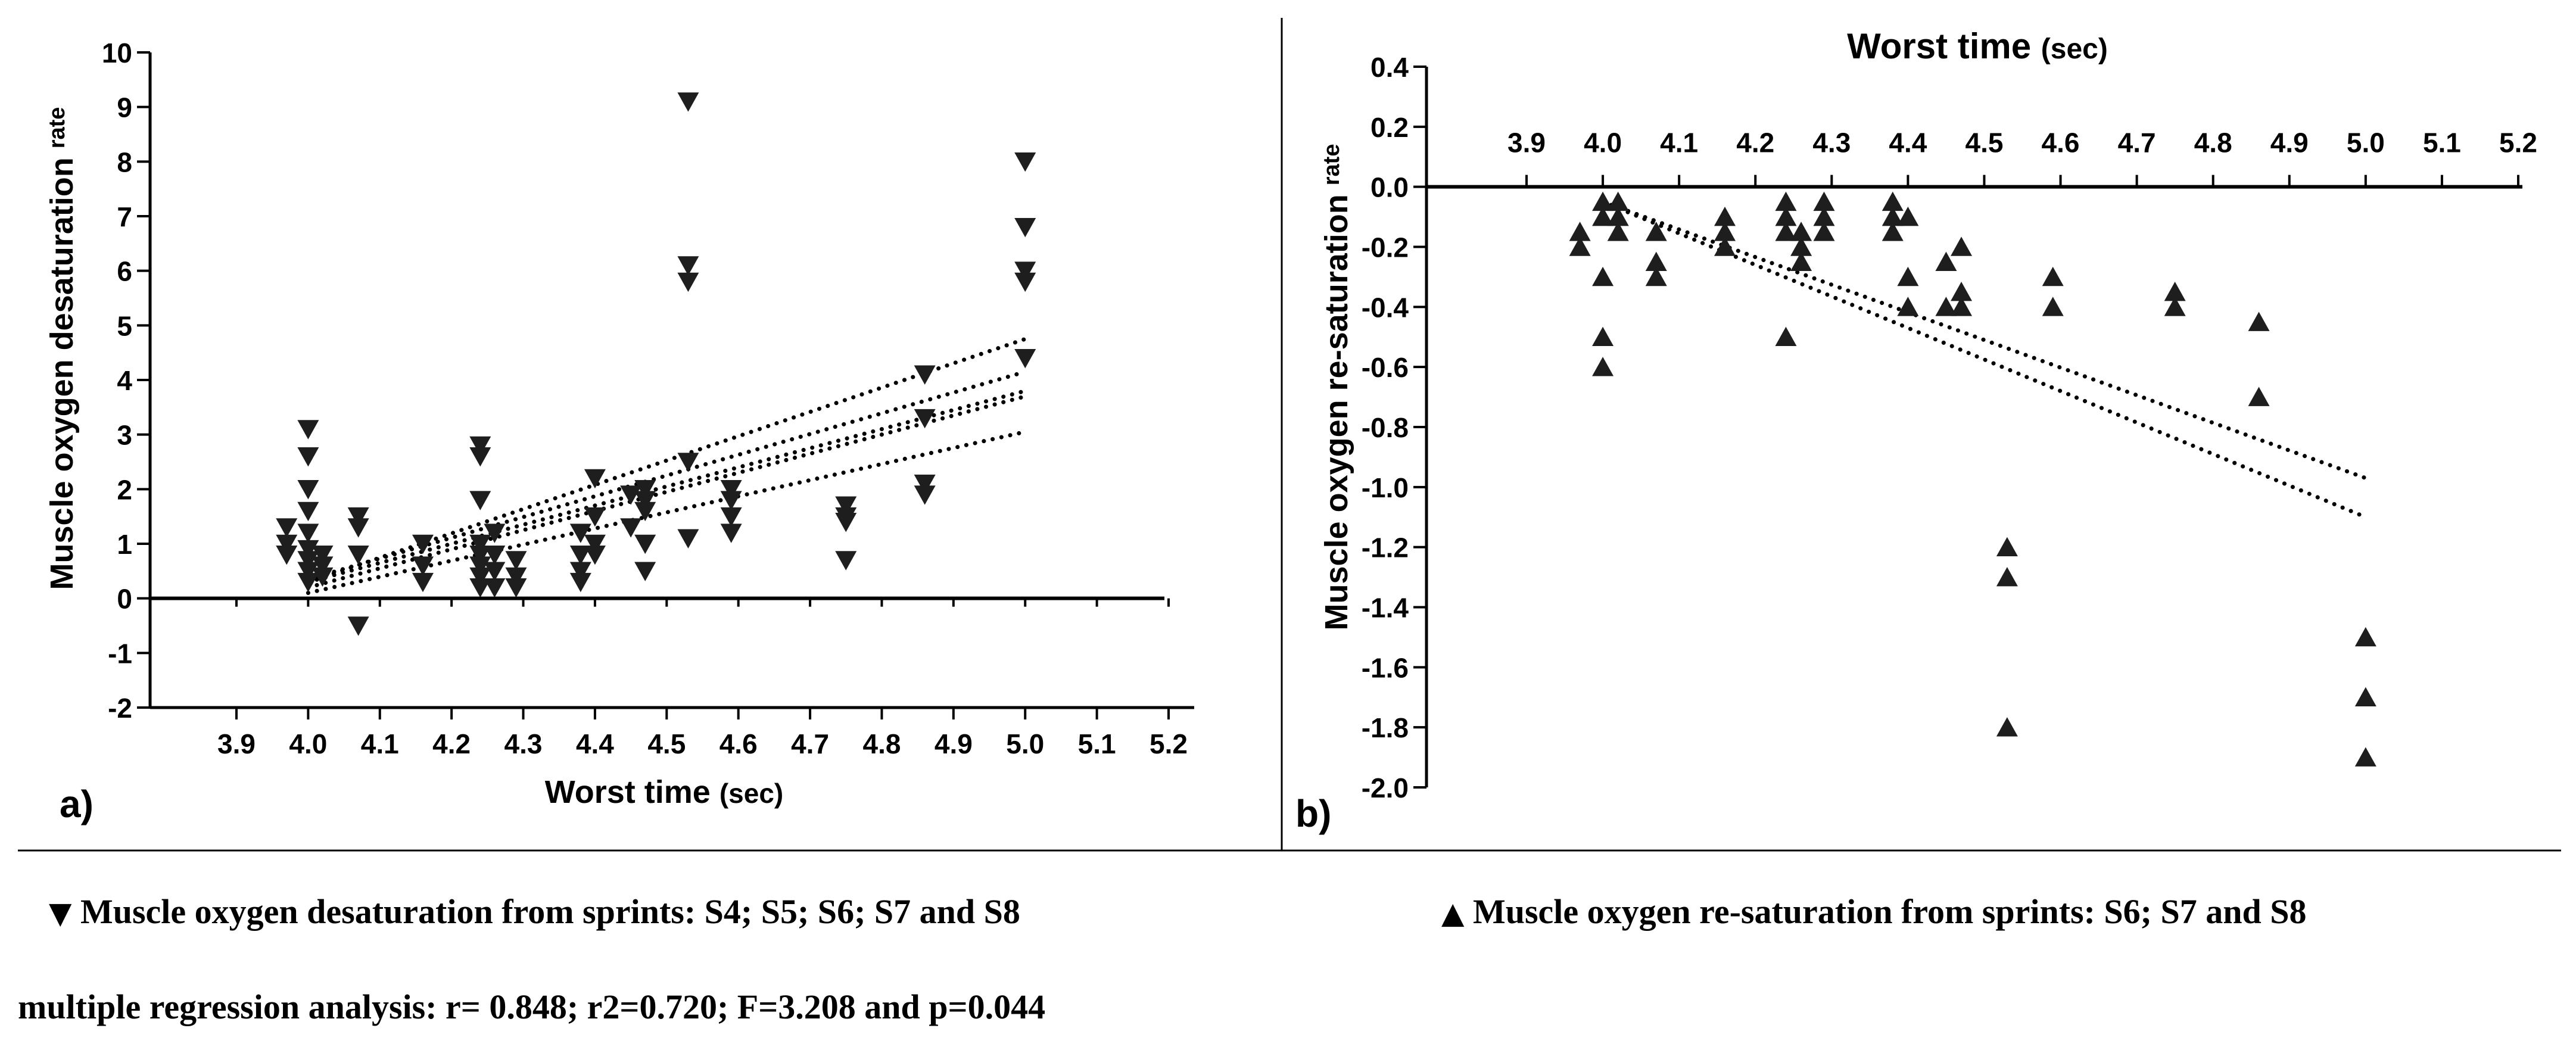 This screenshot has height=1053, width=2576. What do you see at coordinates (124, 325) in the screenshot?
I see `y-tick-label: 5` at bounding box center [124, 325].